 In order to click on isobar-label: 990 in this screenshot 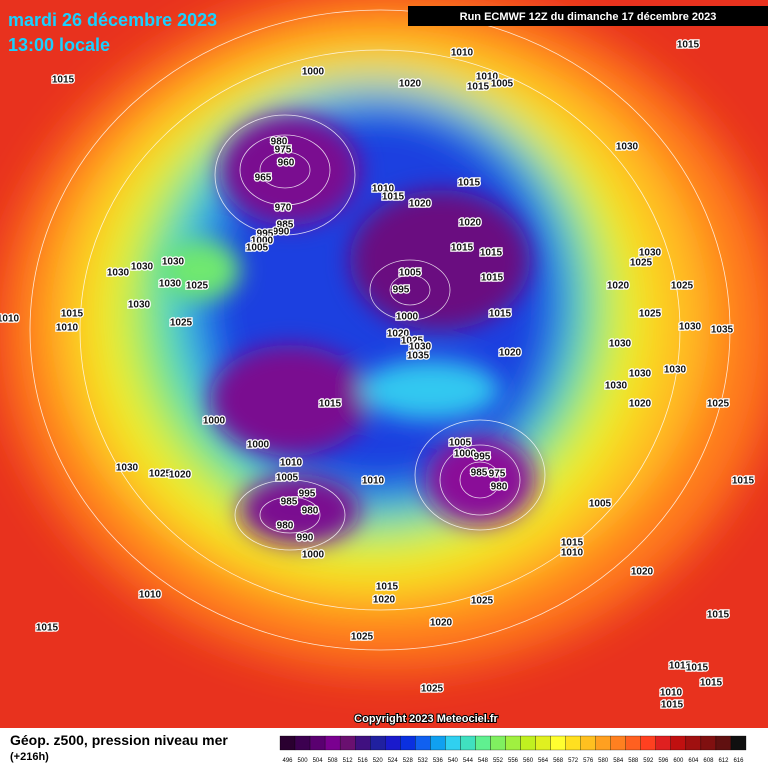, I will do `click(281, 232)`.